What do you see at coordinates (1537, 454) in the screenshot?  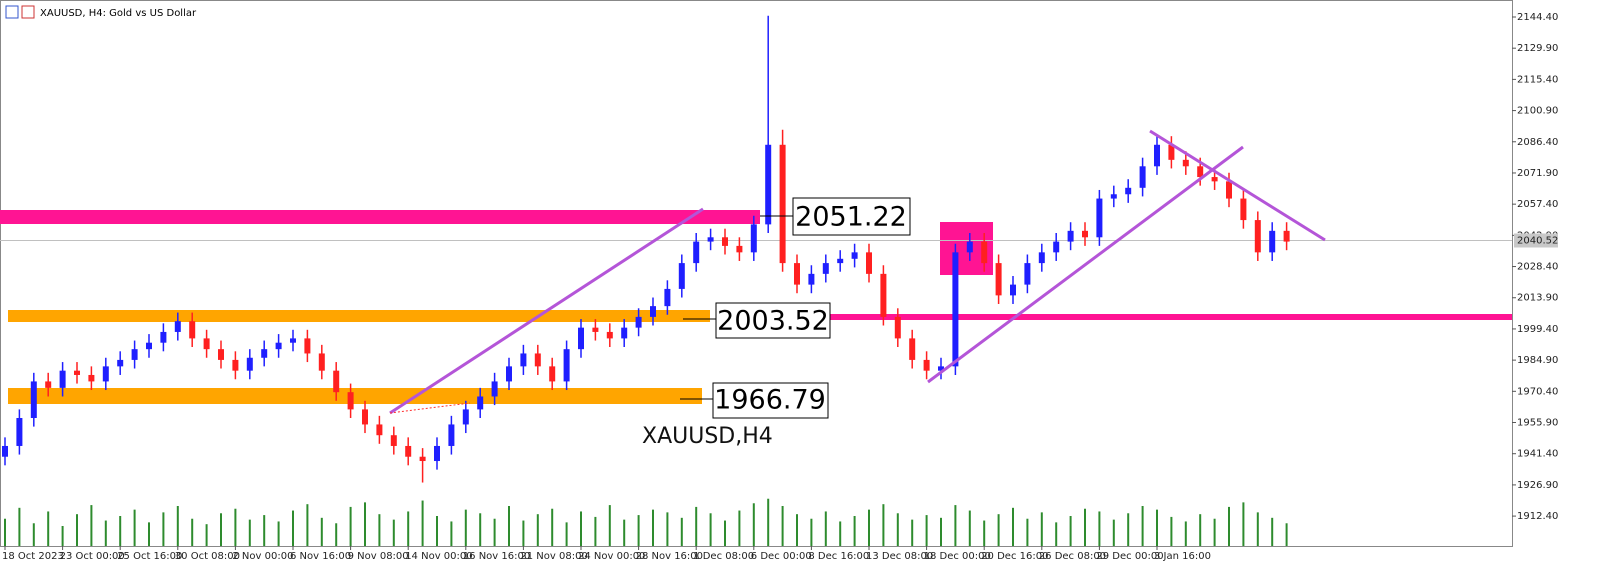 I see `y-tick-label: 1941.40` at bounding box center [1537, 454].